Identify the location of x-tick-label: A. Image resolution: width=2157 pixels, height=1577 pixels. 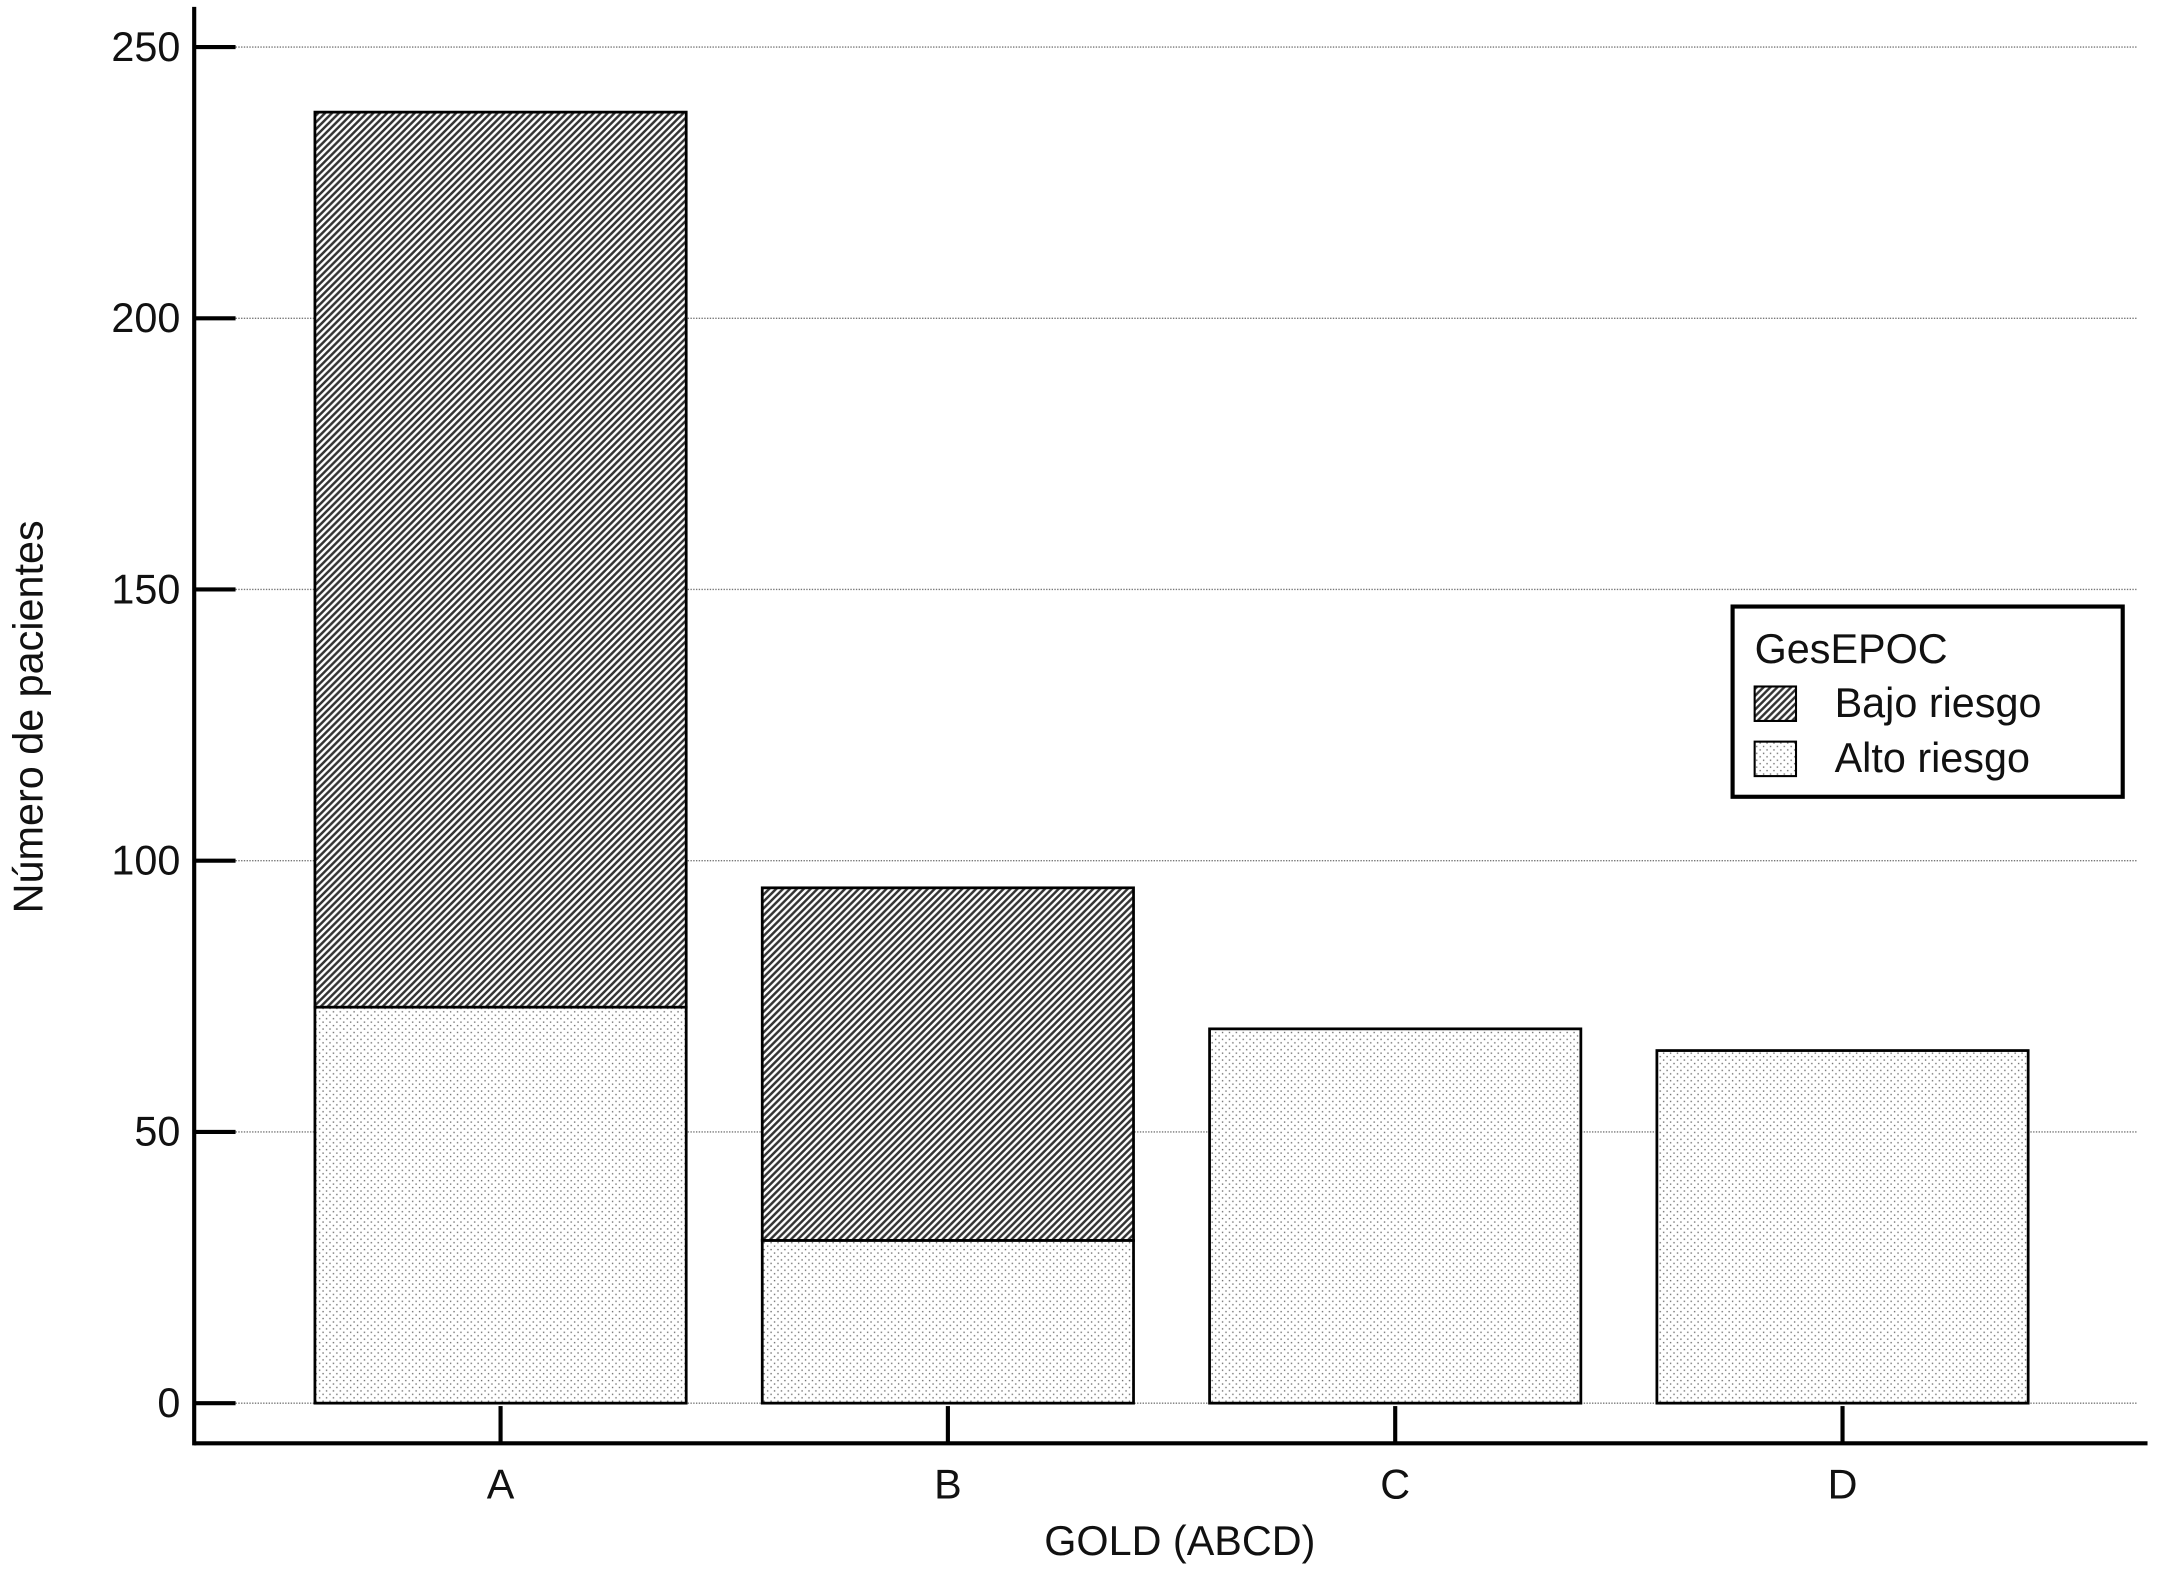
(501, 1484).